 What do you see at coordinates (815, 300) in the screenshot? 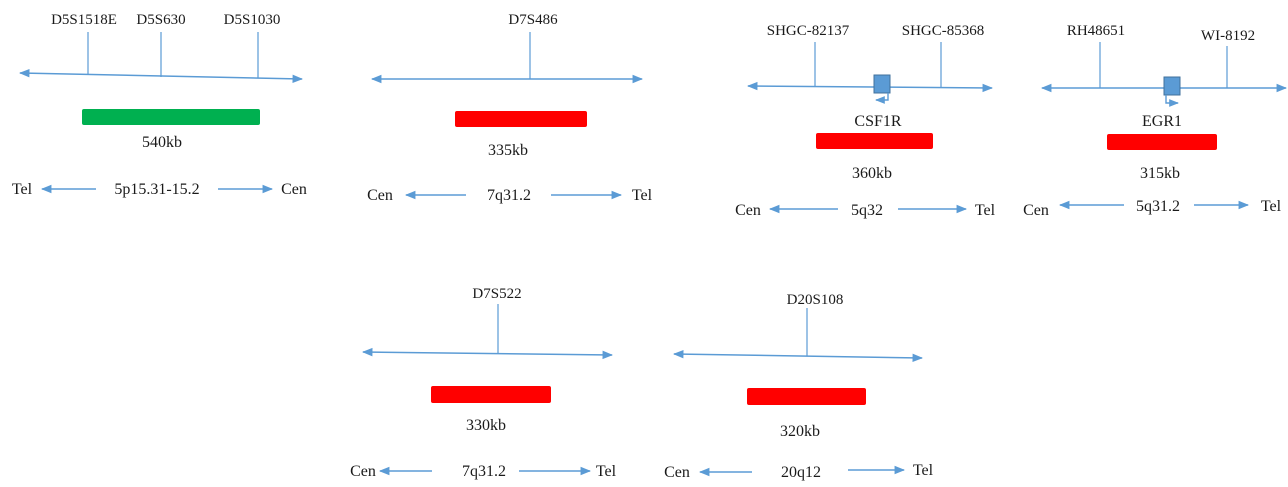
I see `marker-label: D20S108` at bounding box center [815, 300].